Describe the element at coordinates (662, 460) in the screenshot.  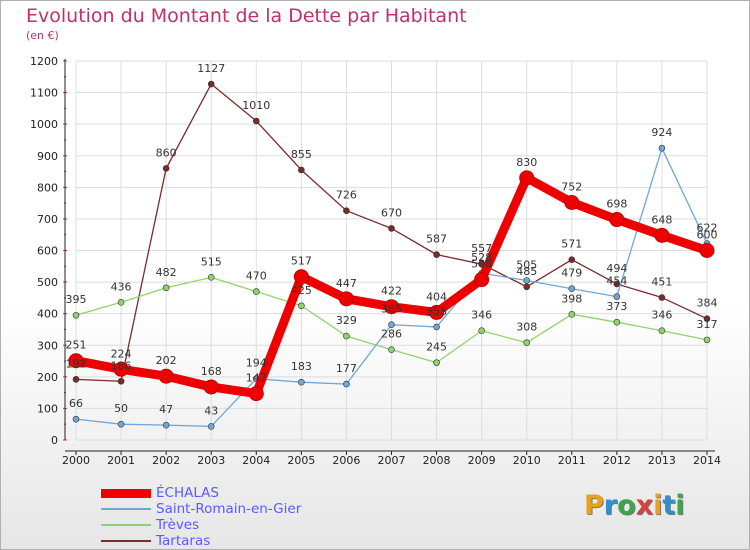
I see `x-tick-label: 2013` at that location.